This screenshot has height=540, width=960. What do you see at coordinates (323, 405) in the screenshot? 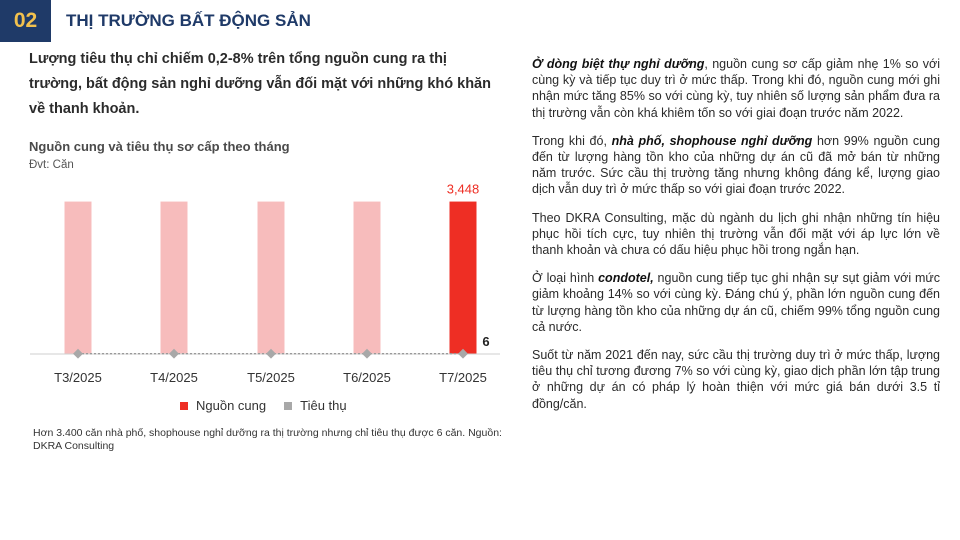
I see `legend-label-sales: Tiêu thụ` at bounding box center [323, 405].